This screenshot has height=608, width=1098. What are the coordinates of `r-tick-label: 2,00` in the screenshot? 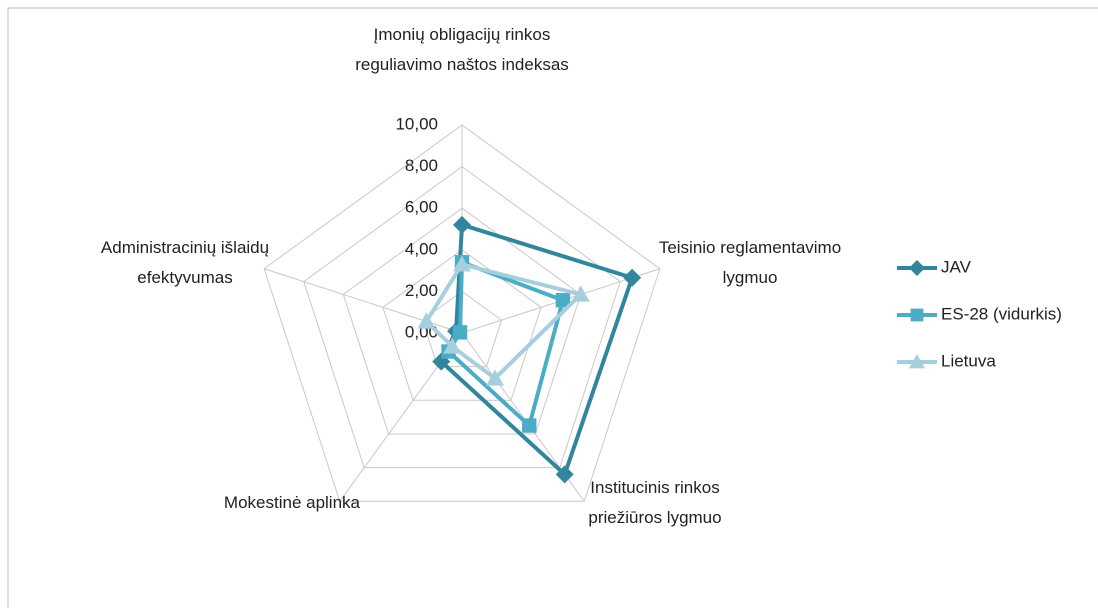 It's located at (421, 290).